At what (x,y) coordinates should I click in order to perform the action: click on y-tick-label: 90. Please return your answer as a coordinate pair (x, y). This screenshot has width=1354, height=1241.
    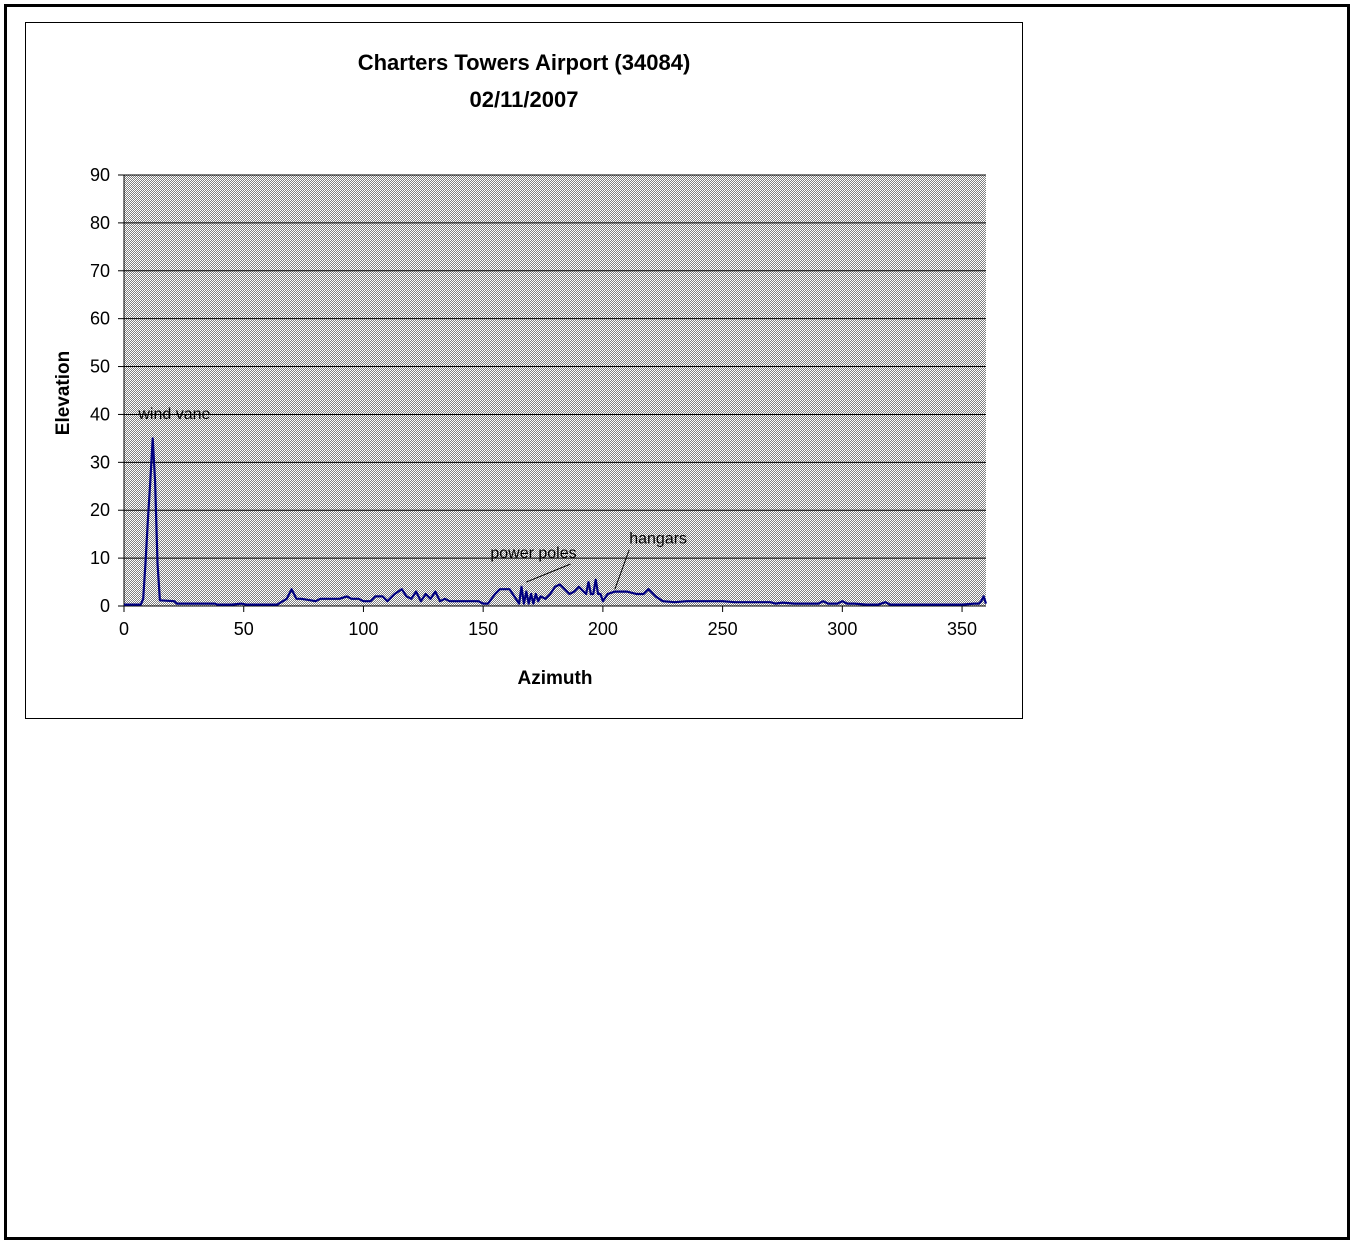
    Looking at the image, I should click on (100, 175).